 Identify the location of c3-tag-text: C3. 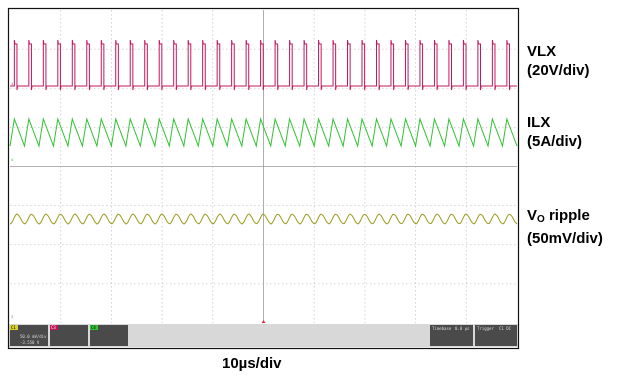
(53, 327).